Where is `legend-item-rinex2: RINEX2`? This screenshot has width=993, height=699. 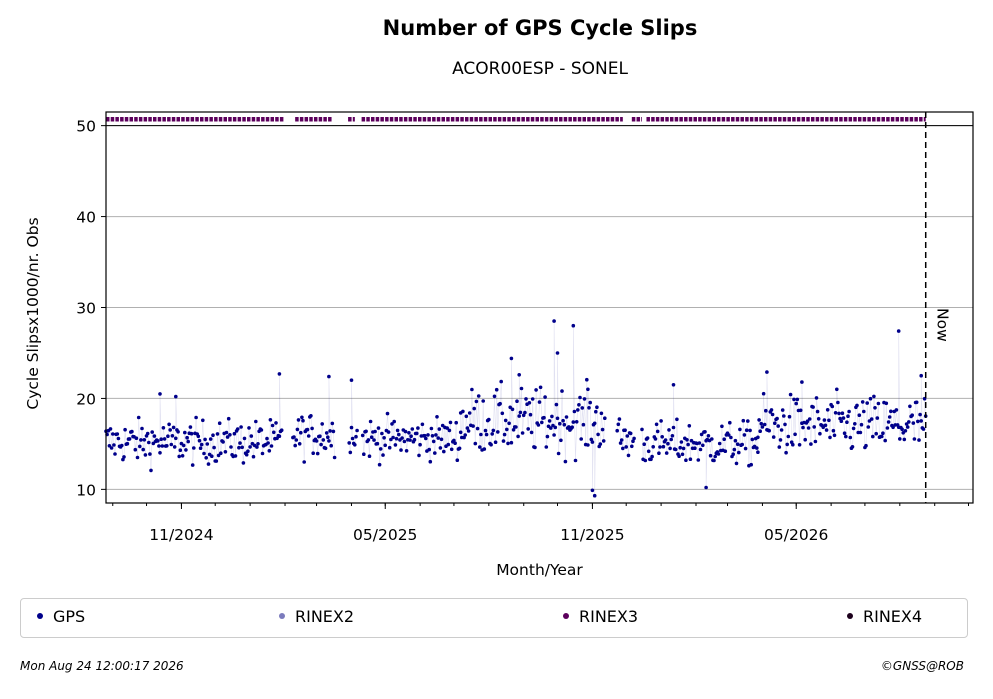
legend-item-rinex2: RINEX2 is located at coordinates (316, 616).